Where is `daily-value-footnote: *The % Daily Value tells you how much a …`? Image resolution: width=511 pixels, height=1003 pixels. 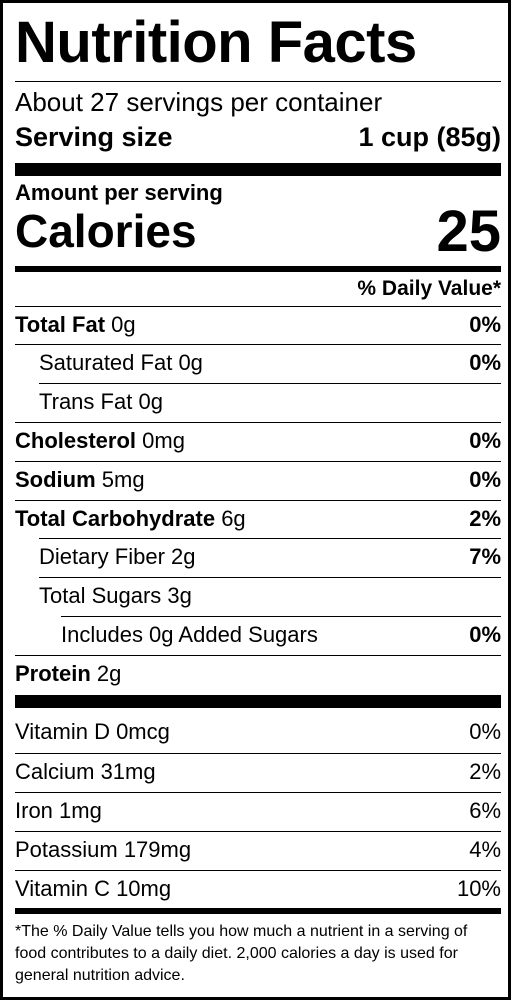
daily-value-footnote: *The % Daily Value tells you how much a … is located at coordinates (241, 953).